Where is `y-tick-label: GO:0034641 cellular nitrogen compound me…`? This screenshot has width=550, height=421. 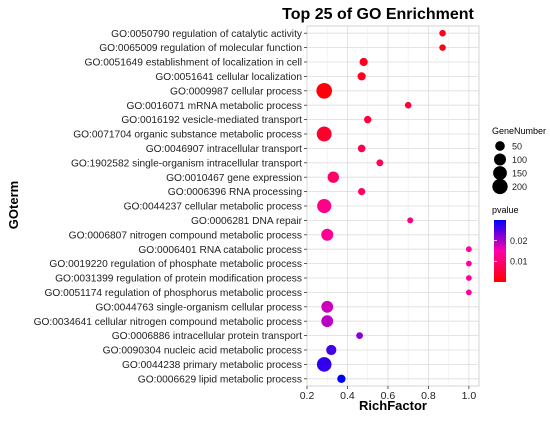 y-tick-label: GO:0034641 cellular nitrogen compound me… is located at coordinates (168, 322).